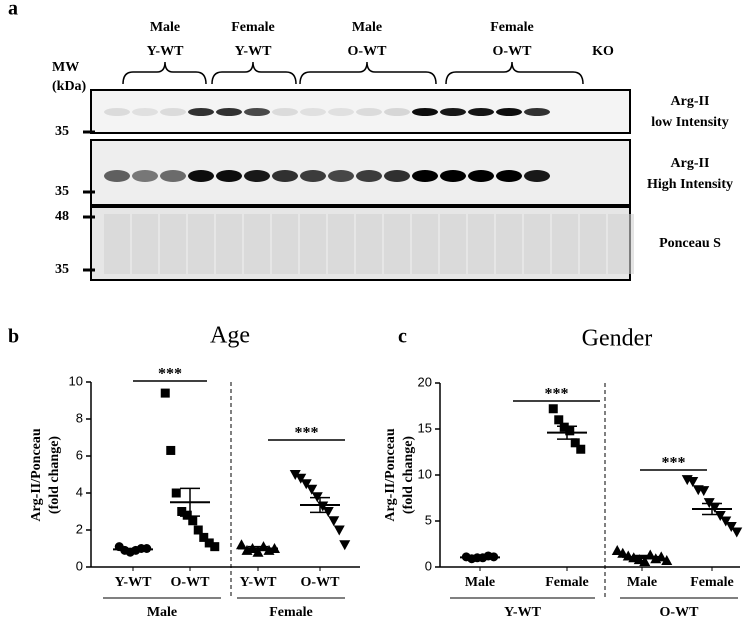  Describe the element at coordinates (79, 417) in the screenshot. I see `y-tick-label: 8` at that location.